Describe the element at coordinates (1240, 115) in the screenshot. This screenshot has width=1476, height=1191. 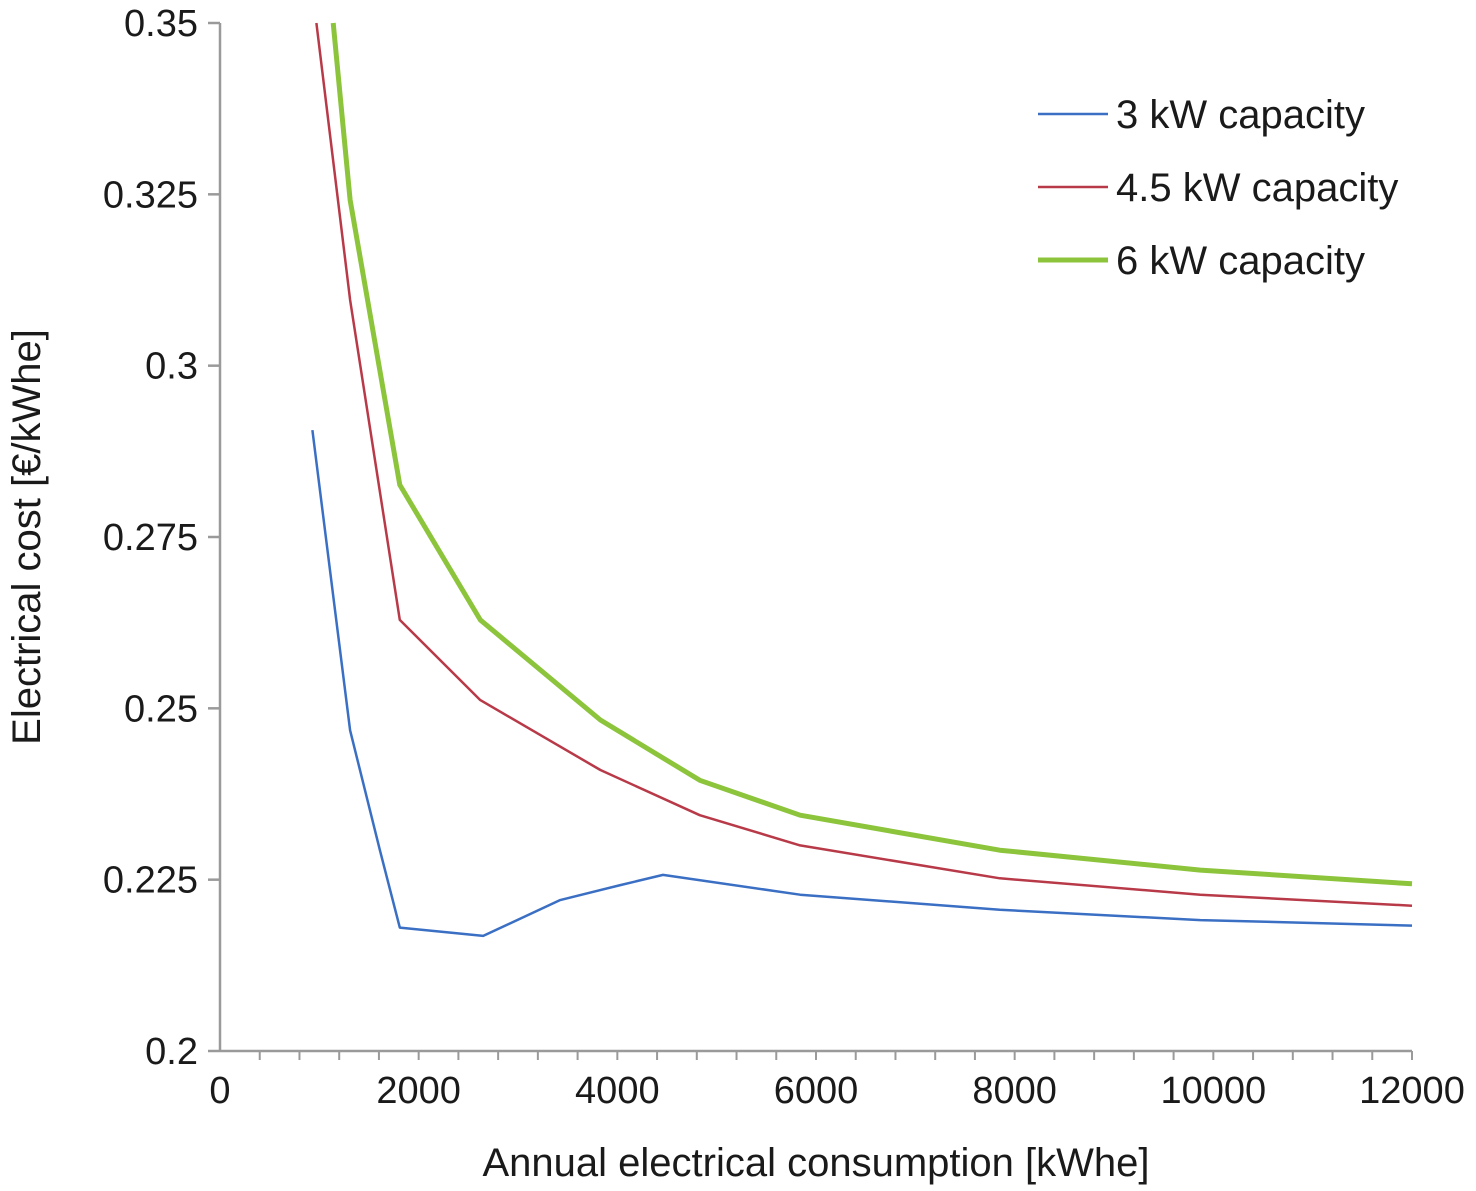
I see `legend-label: 3 kW capacity` at that location.